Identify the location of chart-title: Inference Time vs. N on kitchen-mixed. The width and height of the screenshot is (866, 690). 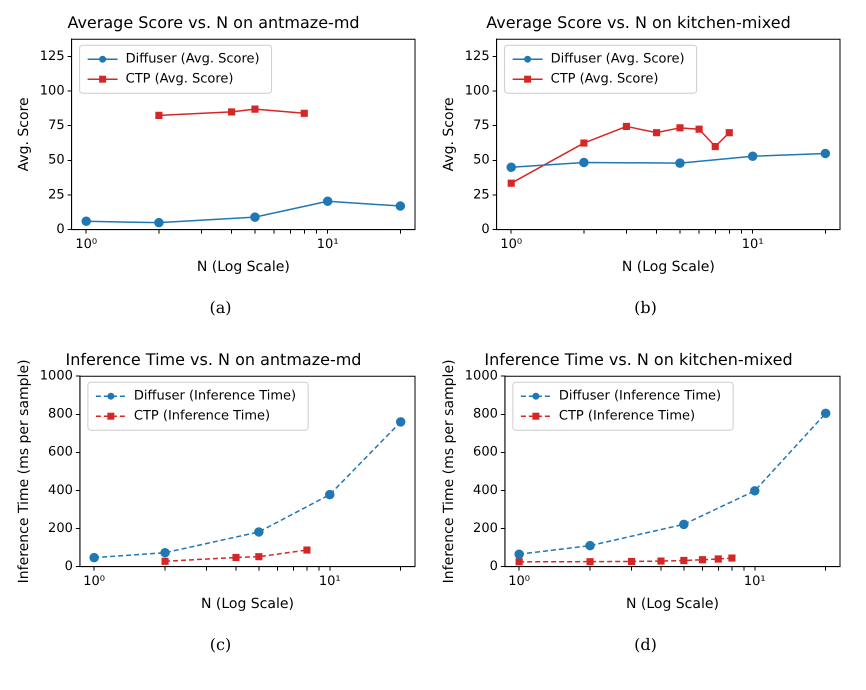
(638, 359).